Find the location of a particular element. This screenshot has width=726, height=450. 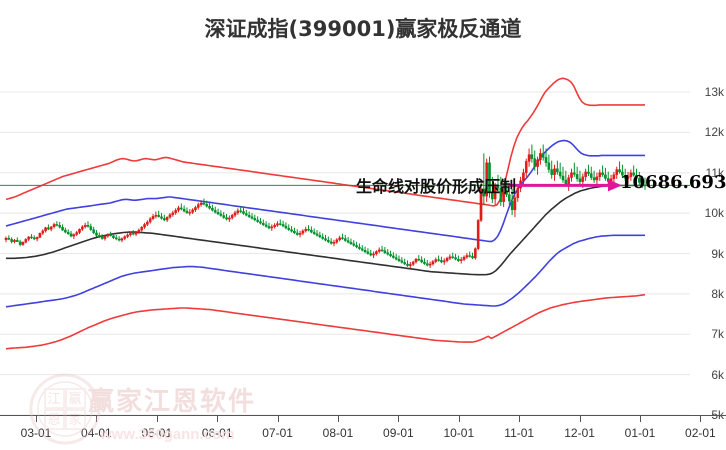

seal-char-2: 恩 is located at coordinates (53, 420).